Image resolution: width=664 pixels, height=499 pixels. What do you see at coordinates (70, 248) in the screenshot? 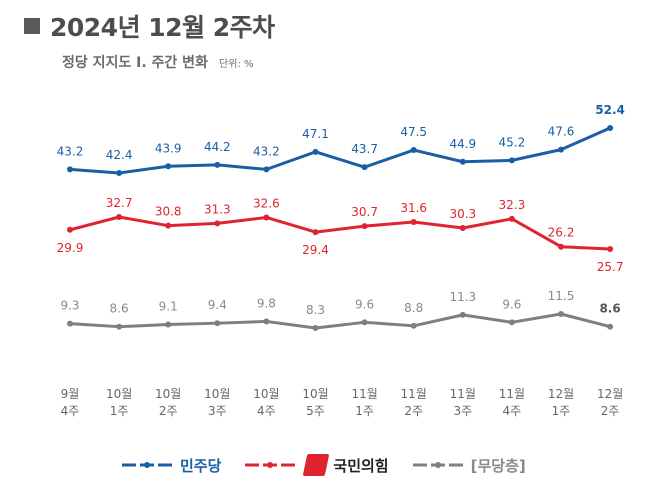
I see `data-label: 29.9` at bounding box center [70, 248].